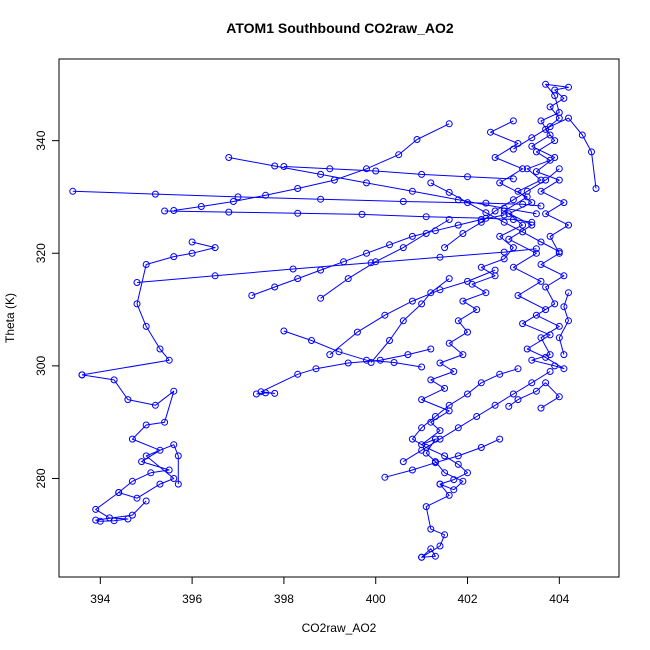 The image size is (650, 650). What do you see at coordinates (468, 599) in the screenshot?
I see `x-tick-label: 402` at bounding box center [468, 599].